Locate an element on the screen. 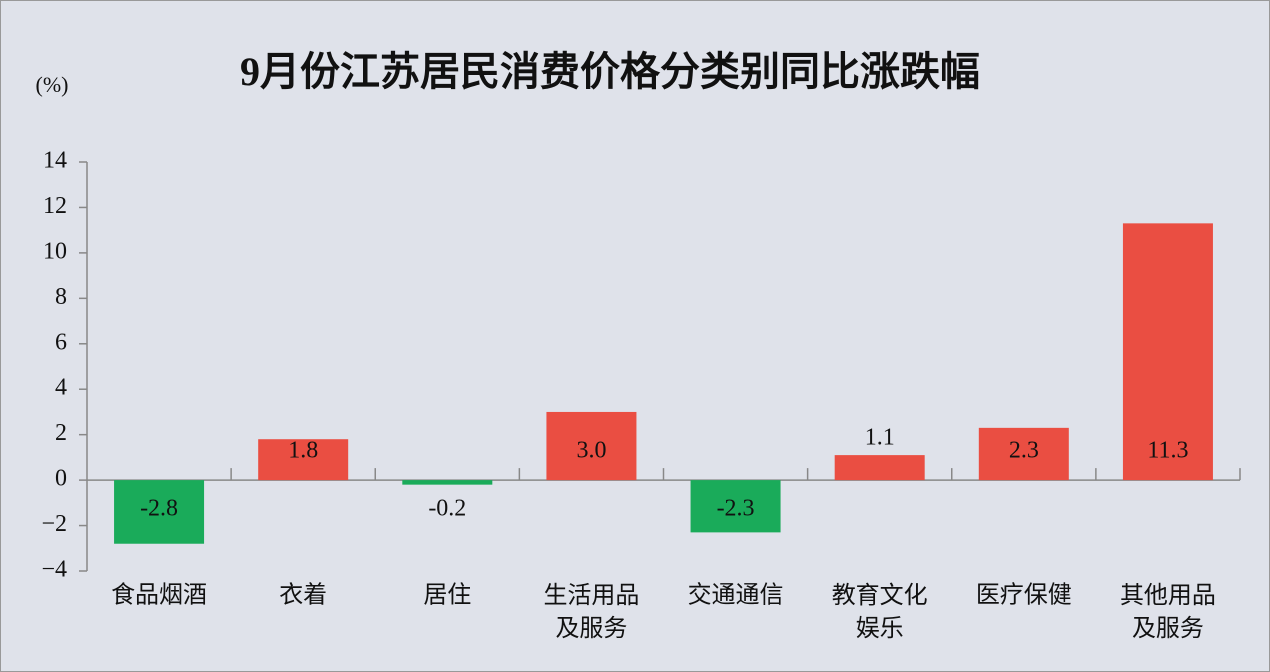 Image resolution: width=1270 pixels, height=672 pixels. value-label: -0.2 is located at coordinates (447, 509).